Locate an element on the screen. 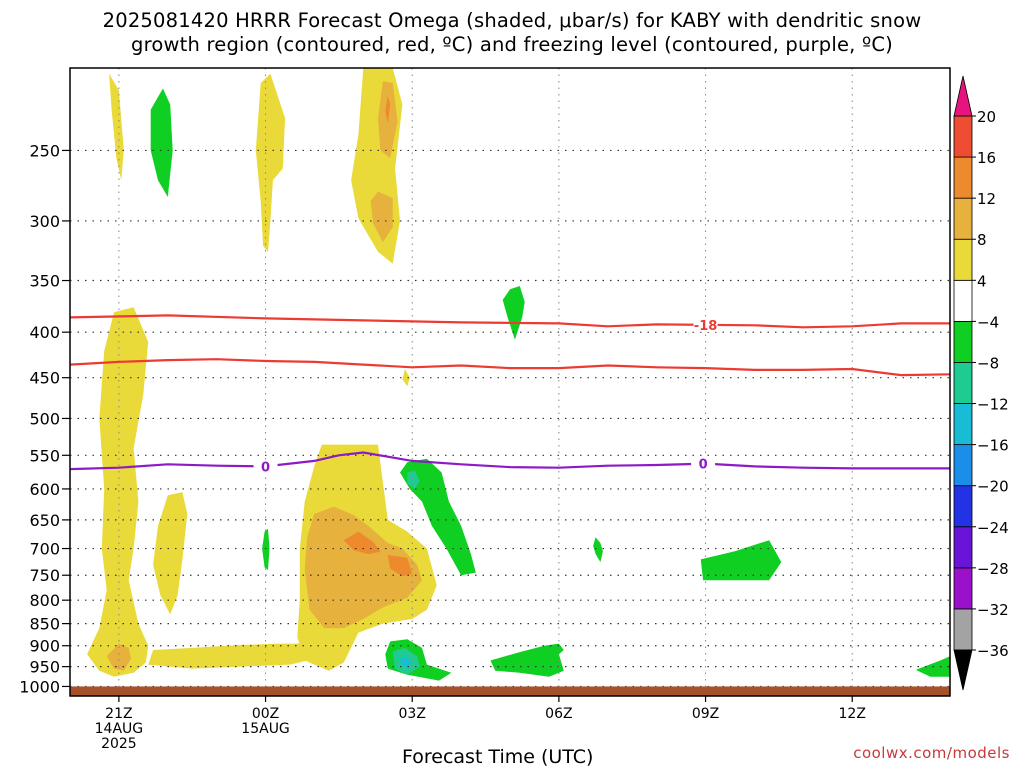  colorbar-label: −28 is located at coordinates (993, 569).